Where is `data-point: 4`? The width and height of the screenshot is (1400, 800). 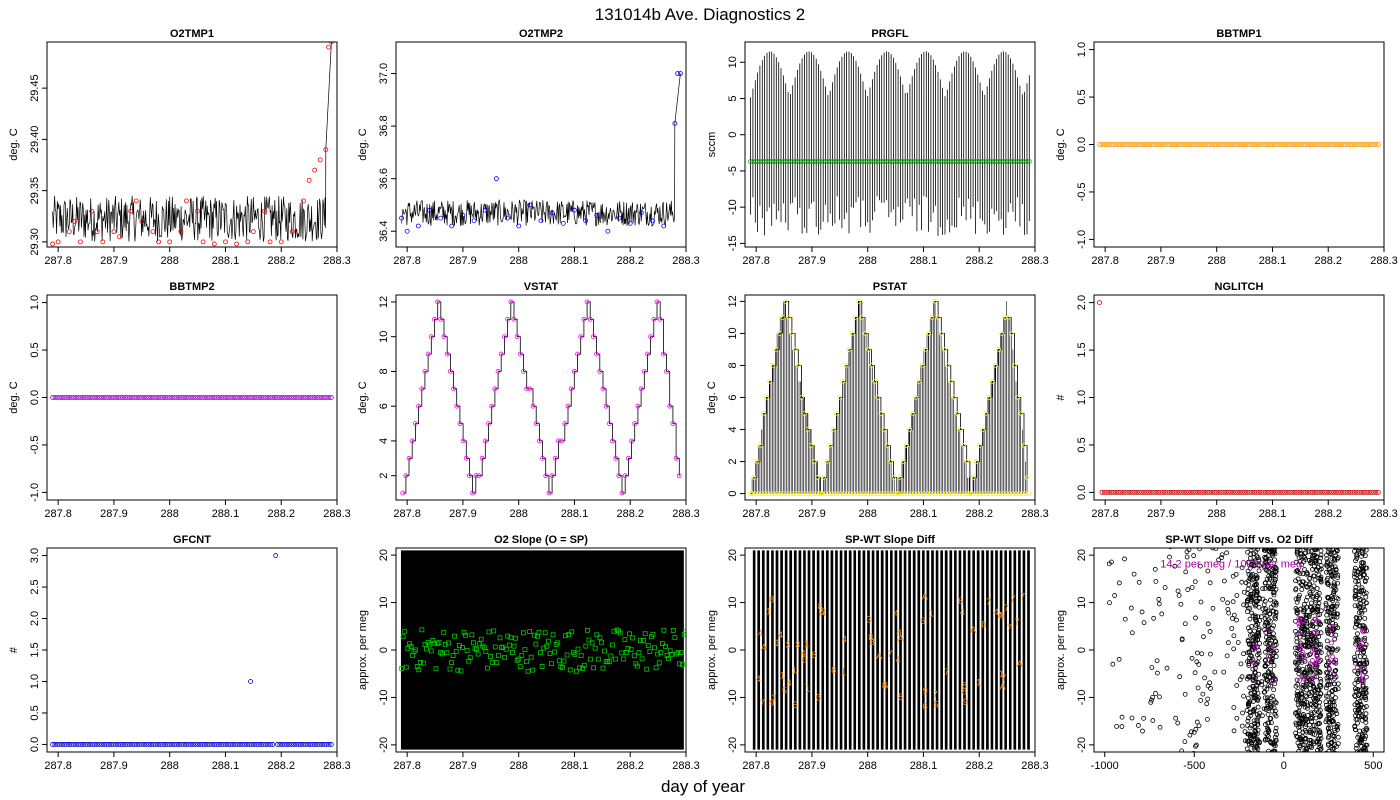
data-point: 4 is located at coordinates (760, 633).